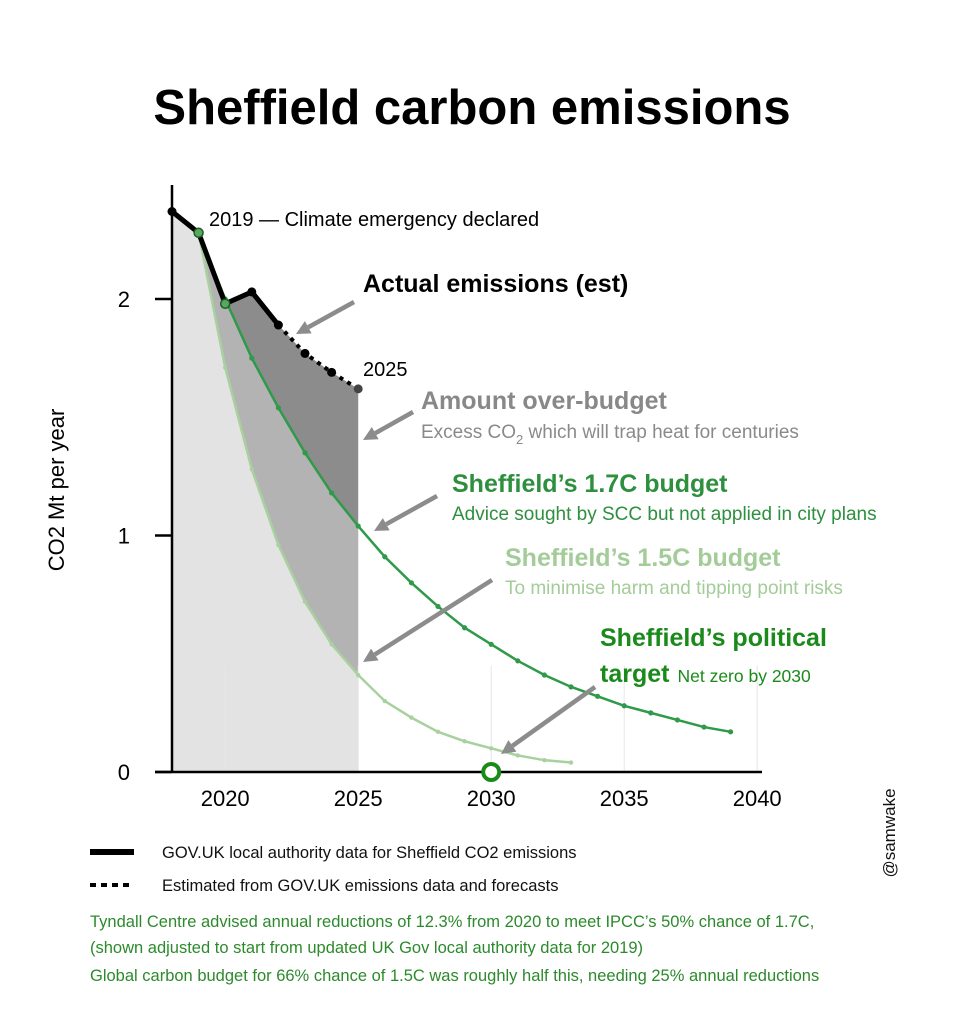 Image resolution: width=966 pixels, height=1023 pixels. I want to click on x-tick-label: 2020, so click(225, 798).